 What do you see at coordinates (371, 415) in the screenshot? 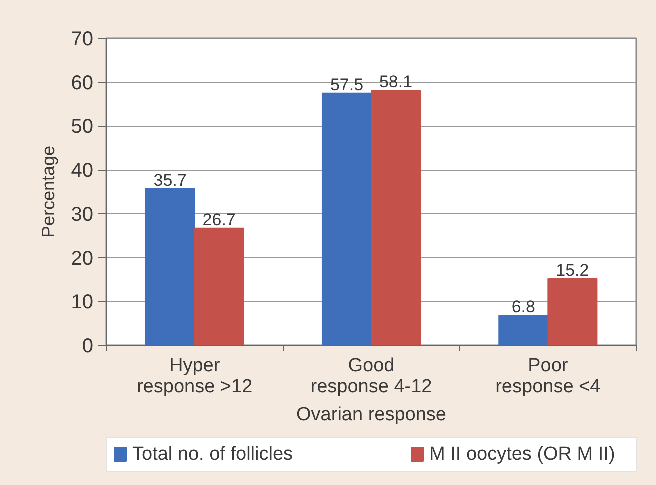
I see `x-axis-title: Ovarian response` at bounding box center [371, 415].